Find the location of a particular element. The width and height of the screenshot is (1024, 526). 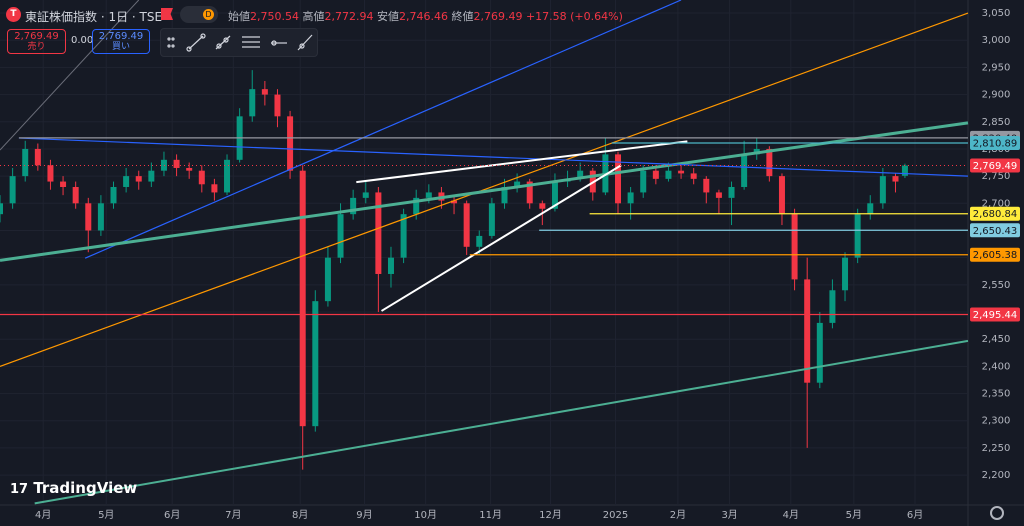

y-tick-label: 2,900 is located at coordinates (996, 95).